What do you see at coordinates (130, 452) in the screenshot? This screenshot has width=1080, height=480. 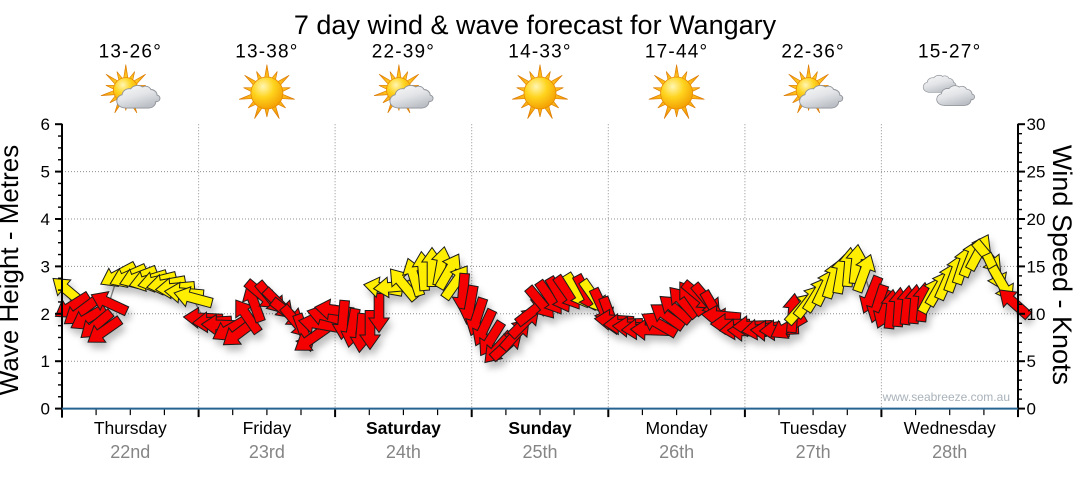 I see `svg-text: 22nd` at bounding box center [130, 452].